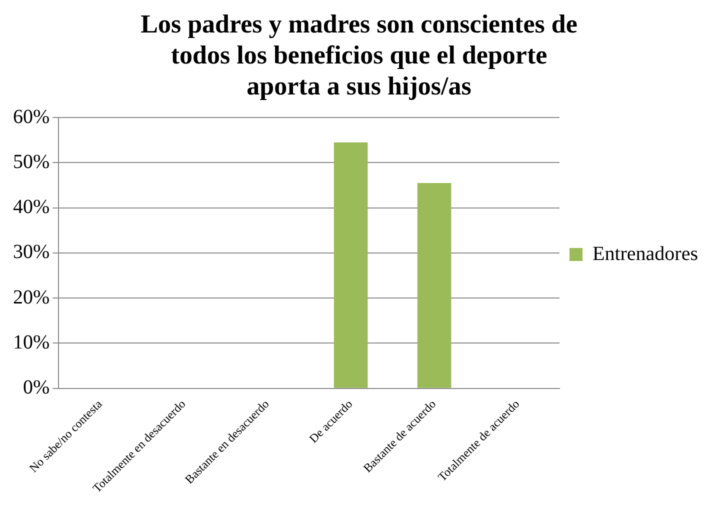  What do you see at coordinates (31, 207) in the screenshot?
I see `y-tick-label: 40%` at bounding box center [31, 207].